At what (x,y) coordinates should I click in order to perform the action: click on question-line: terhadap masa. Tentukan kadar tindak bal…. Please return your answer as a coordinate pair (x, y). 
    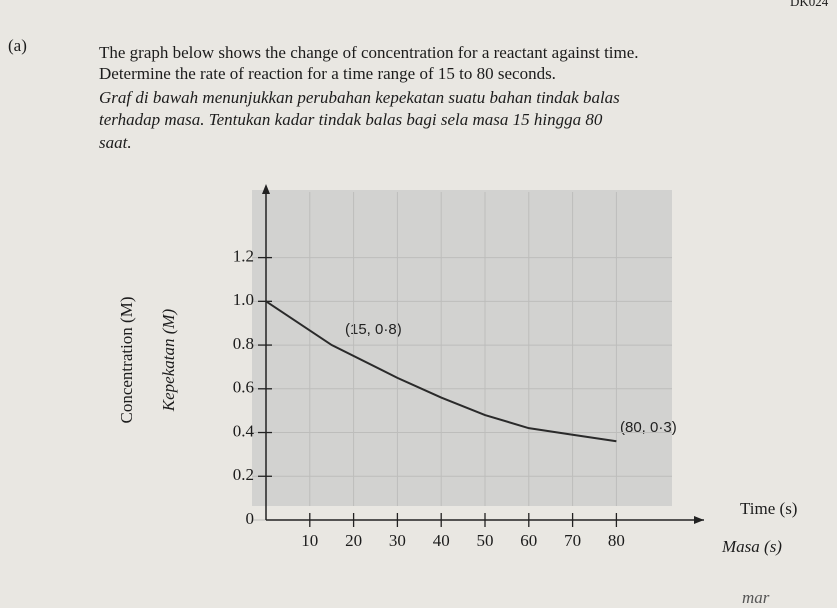
    Looking at the image, I should click on (351, 119).